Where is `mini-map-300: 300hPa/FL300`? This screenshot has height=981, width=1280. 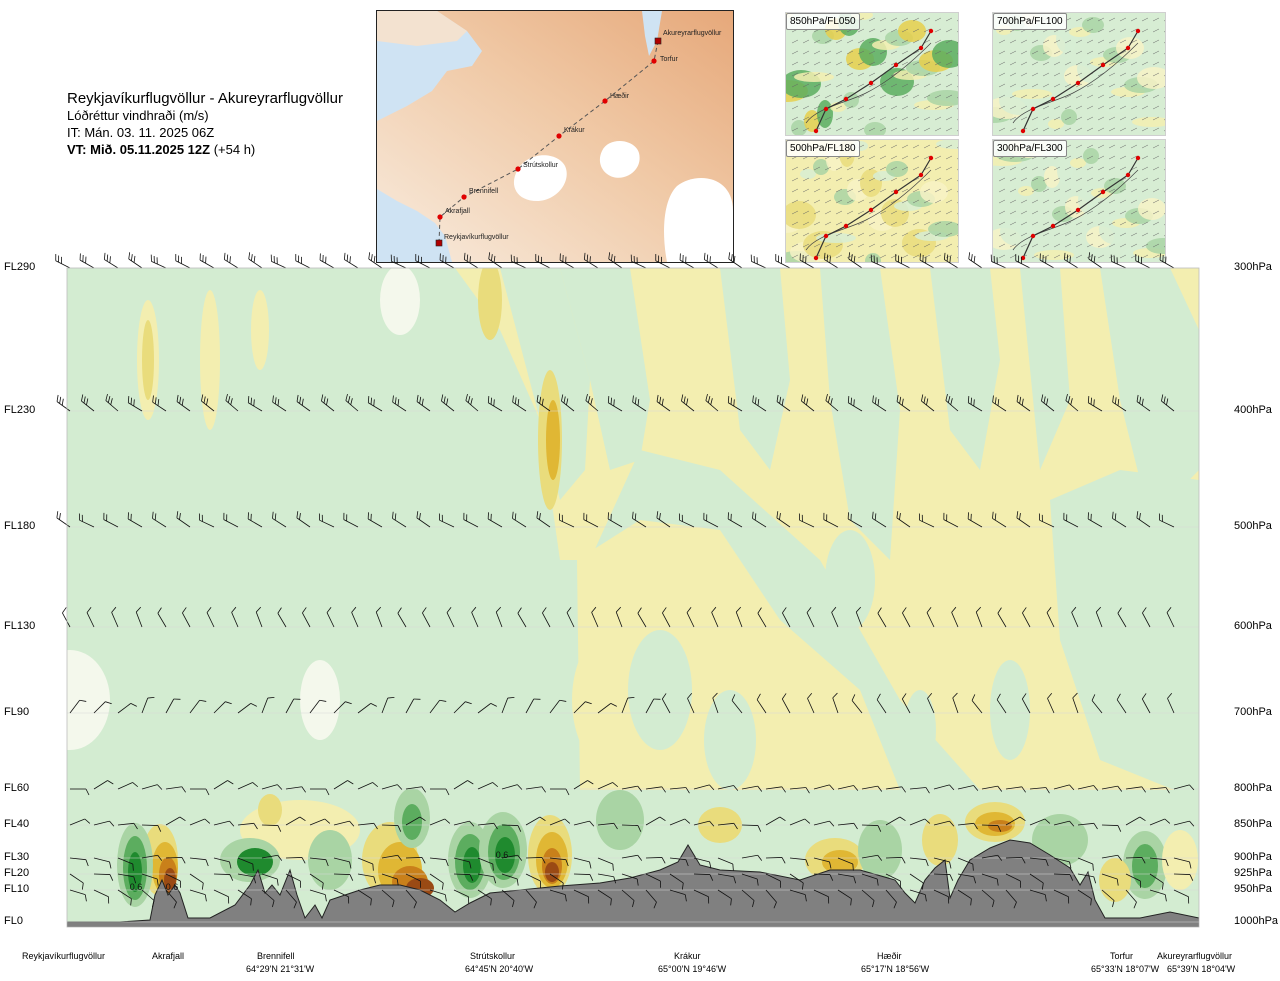 mini-map-300: 300hPa/FL300 is located at coordinates (1079, 201).